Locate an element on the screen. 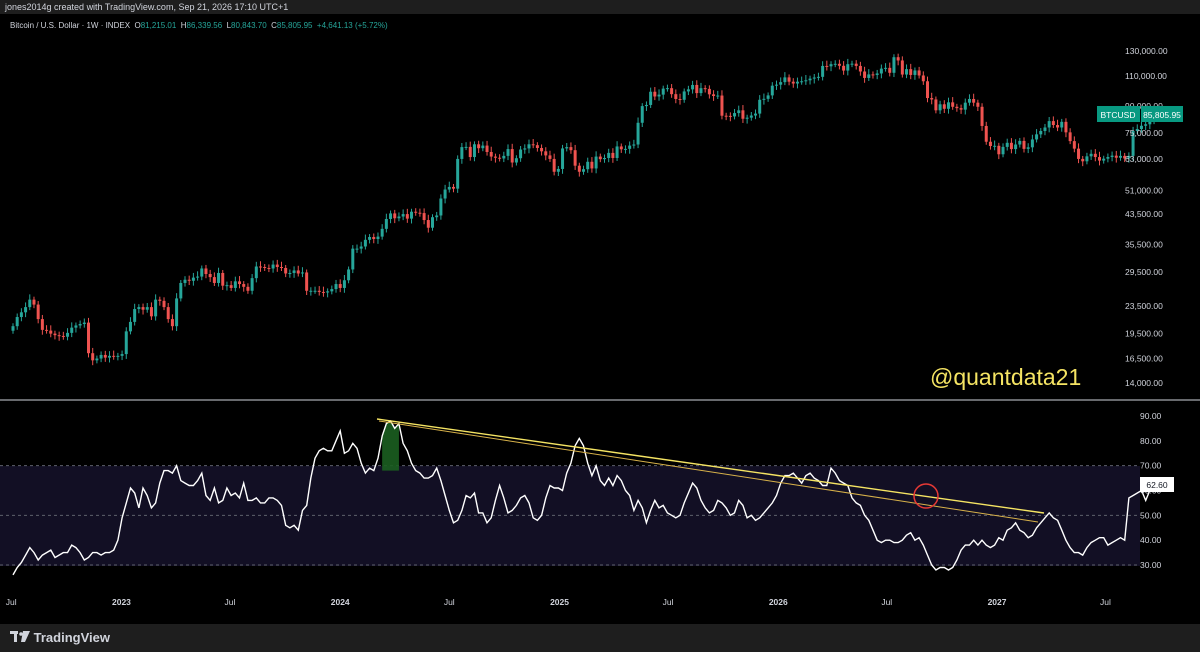 The height and width of the screenshot is (652, 1200). high-value: 86,339.56 is located at coordinates (204, 25).